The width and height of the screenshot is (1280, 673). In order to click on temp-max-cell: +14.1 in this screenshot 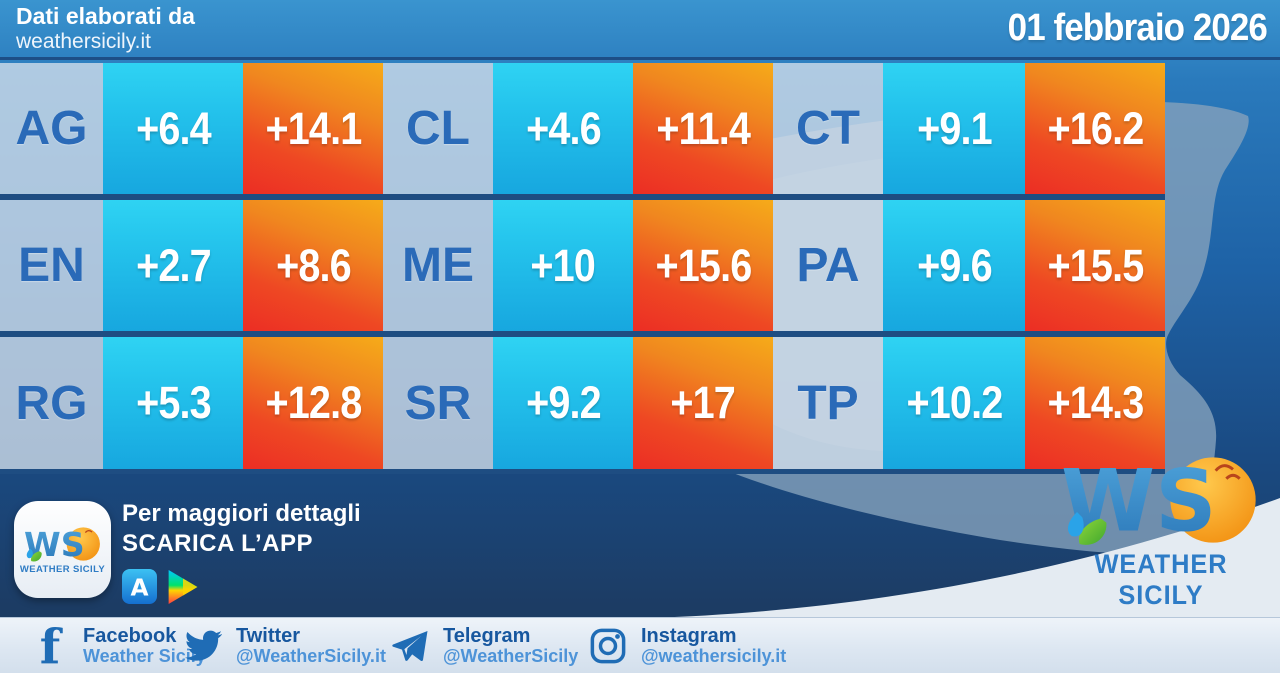, I will do `click(313, 128)`.